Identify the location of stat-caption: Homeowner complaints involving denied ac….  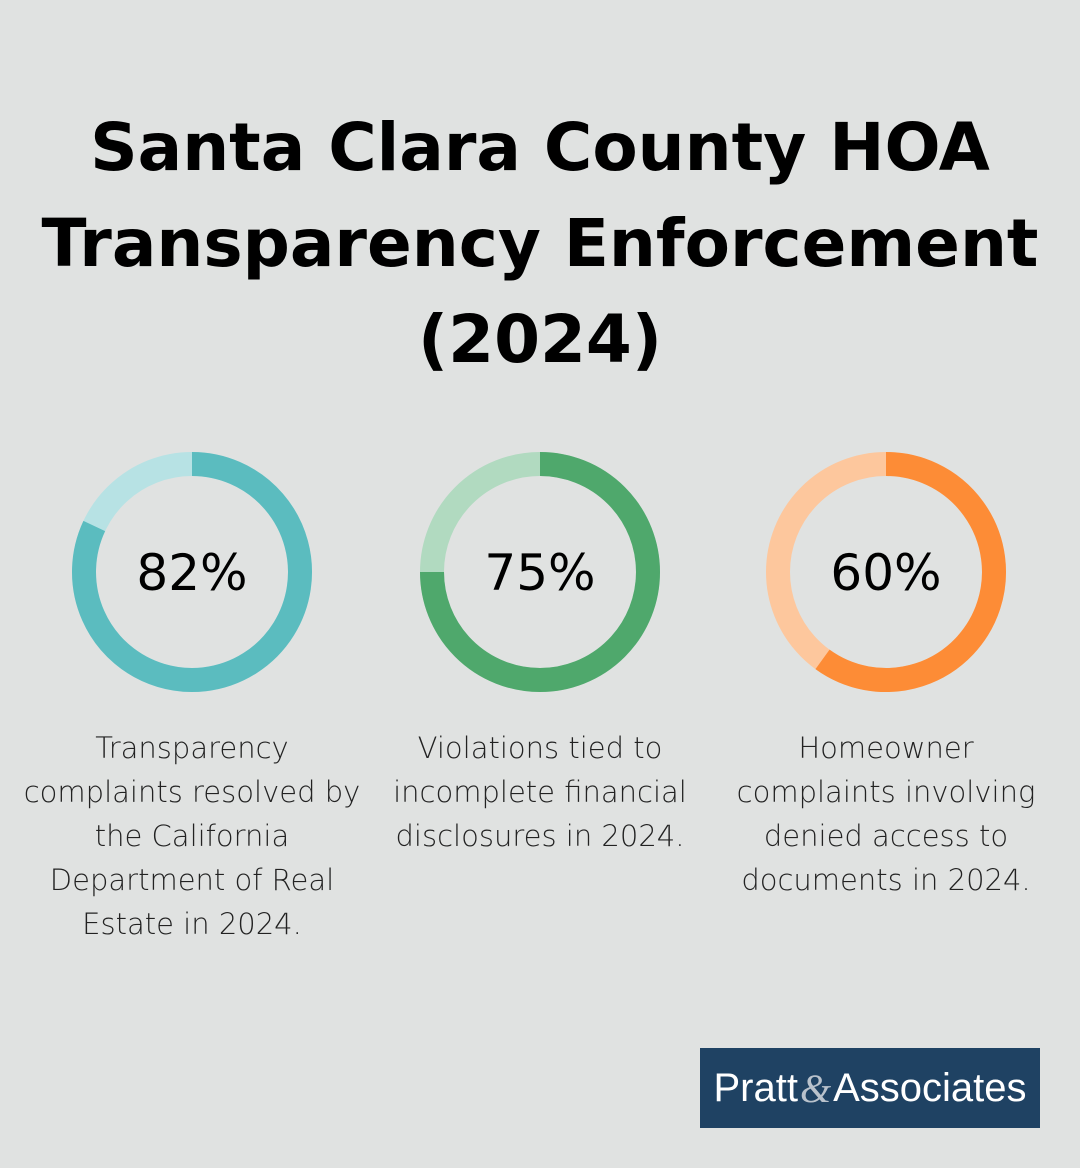
(886, 814).